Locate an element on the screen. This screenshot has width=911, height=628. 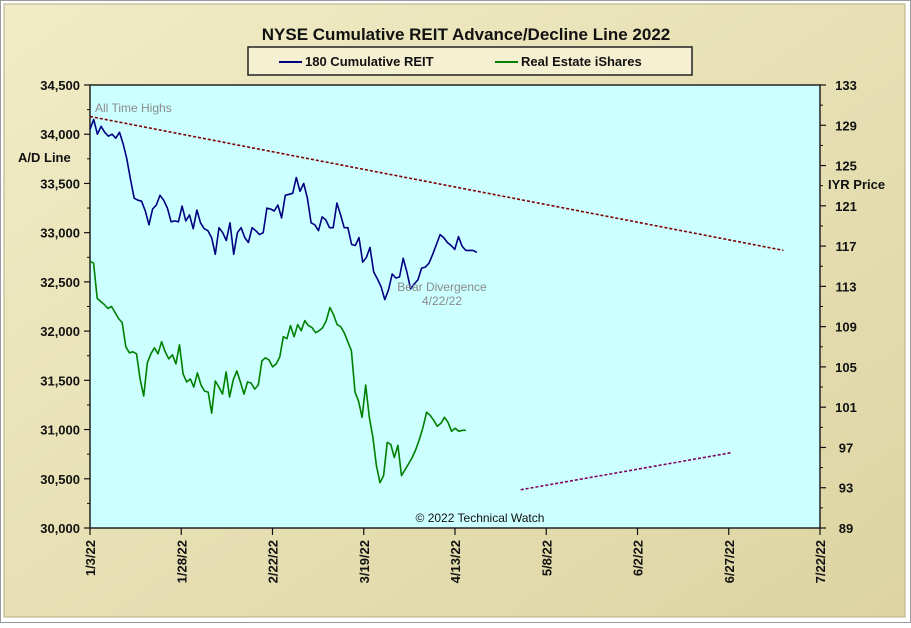
y-right-tick-label: 93 is located at coordinates (846, 488).